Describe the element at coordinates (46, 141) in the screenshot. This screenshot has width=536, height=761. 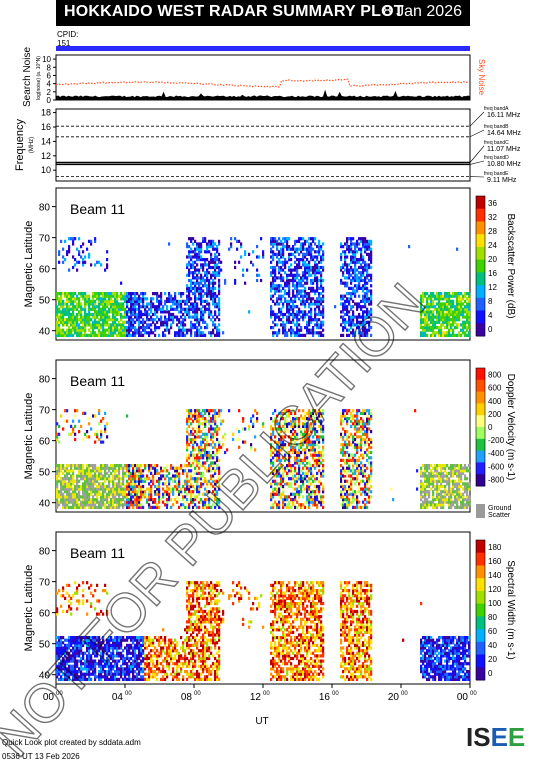
I see `freq-tick-label: 14` at that location.